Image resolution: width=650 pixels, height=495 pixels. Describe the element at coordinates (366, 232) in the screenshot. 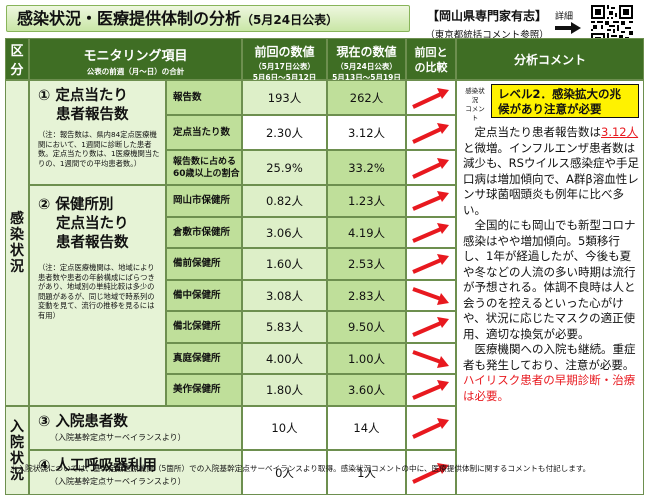

I see `row-cur: 4.19人` at that location.